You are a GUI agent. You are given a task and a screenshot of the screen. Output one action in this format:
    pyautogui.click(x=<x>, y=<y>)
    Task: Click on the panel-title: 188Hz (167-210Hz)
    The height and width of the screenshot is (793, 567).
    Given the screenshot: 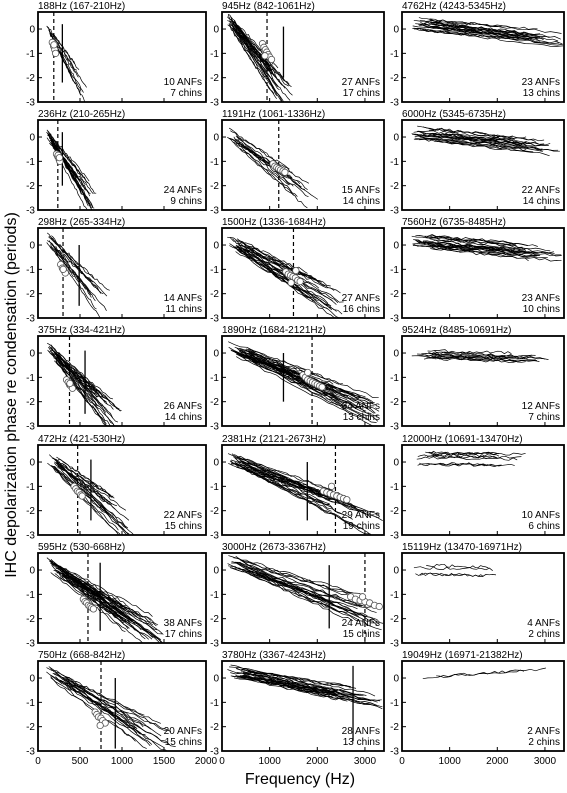 What is the action you would take?
    pyautogui.click(x=81, y=6)
    